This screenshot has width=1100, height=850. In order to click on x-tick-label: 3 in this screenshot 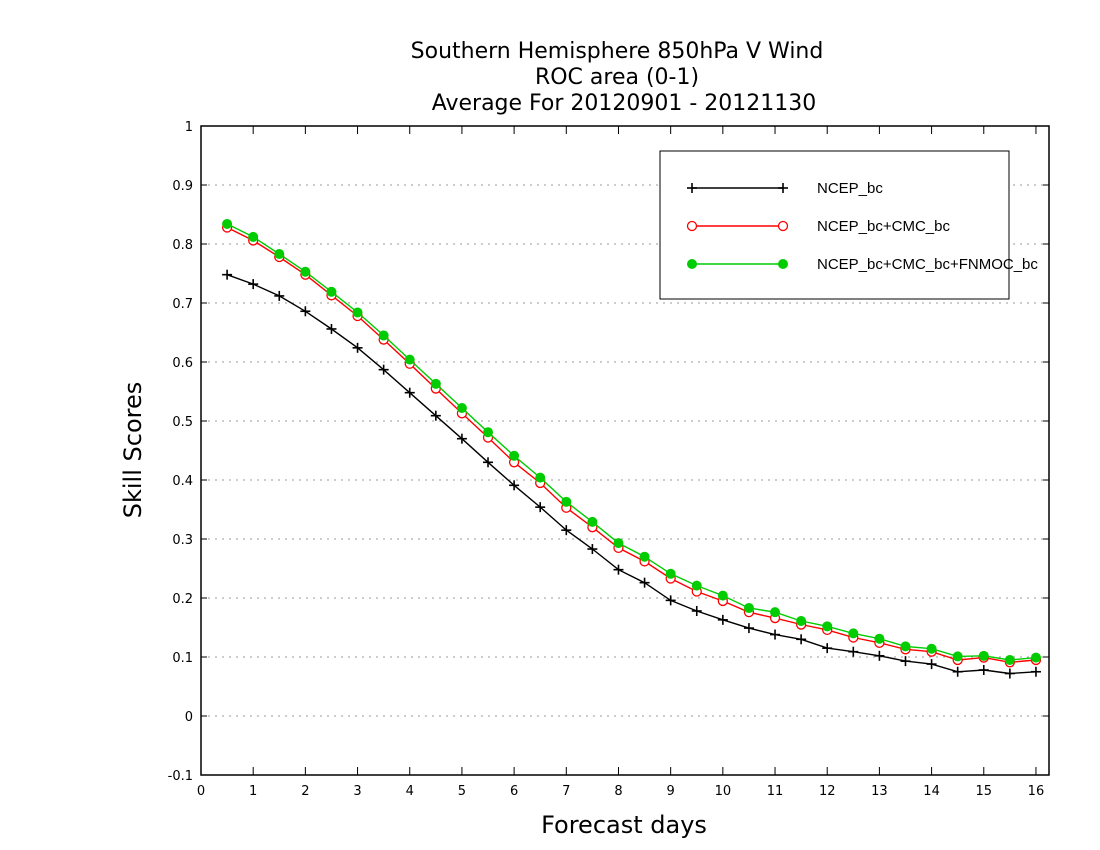, I will do `click(357, 791)`.